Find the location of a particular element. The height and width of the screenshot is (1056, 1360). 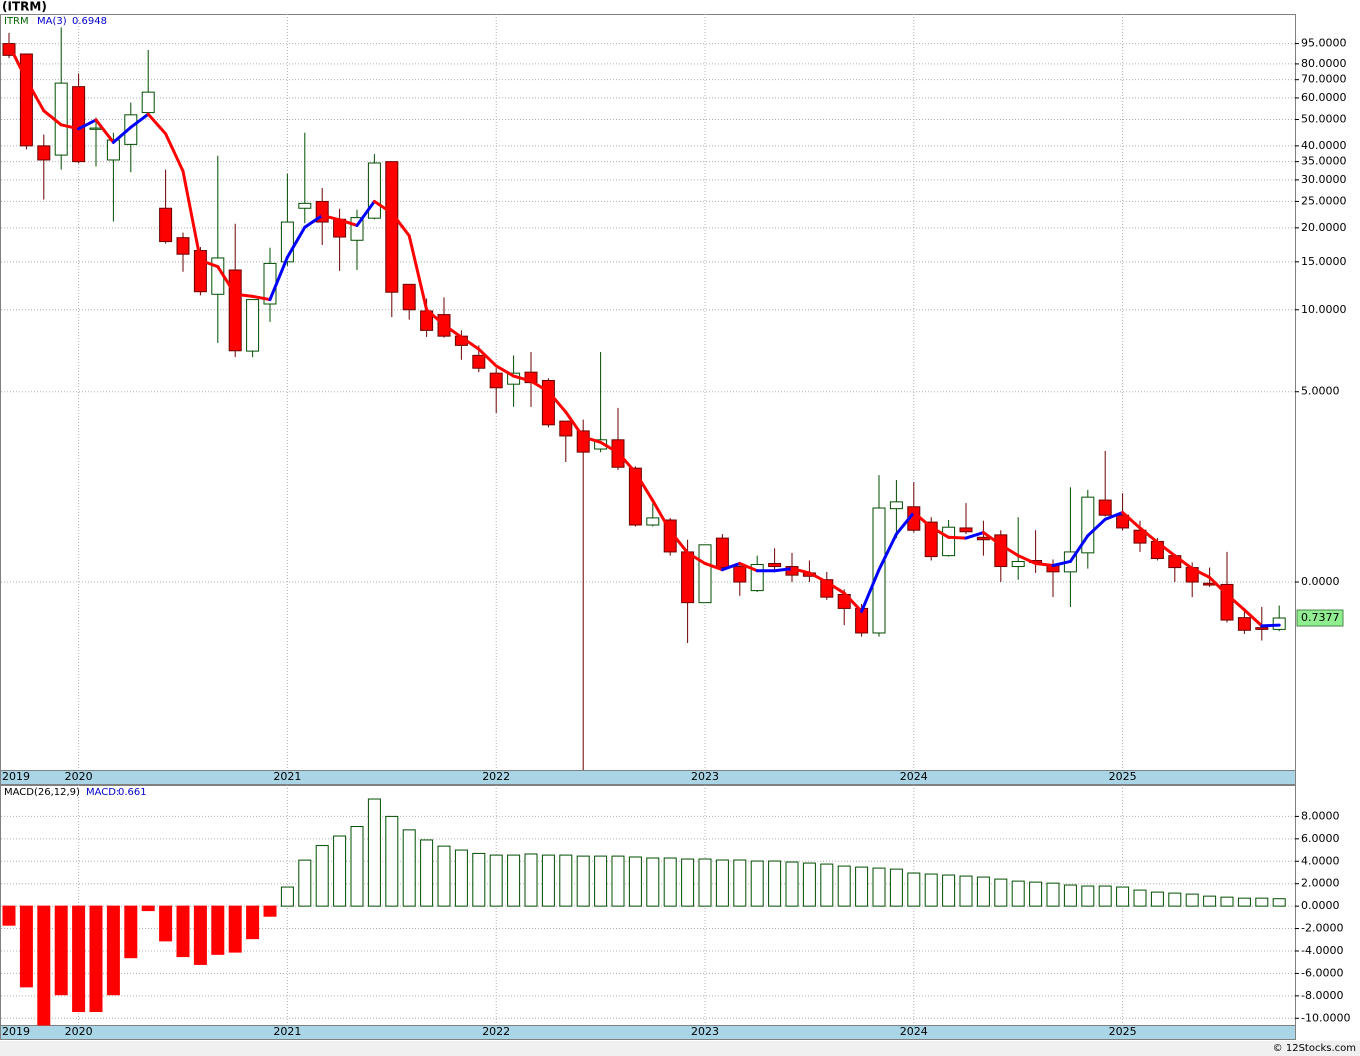

legend-ma: MA(3) is located at coordinates (52, 21).